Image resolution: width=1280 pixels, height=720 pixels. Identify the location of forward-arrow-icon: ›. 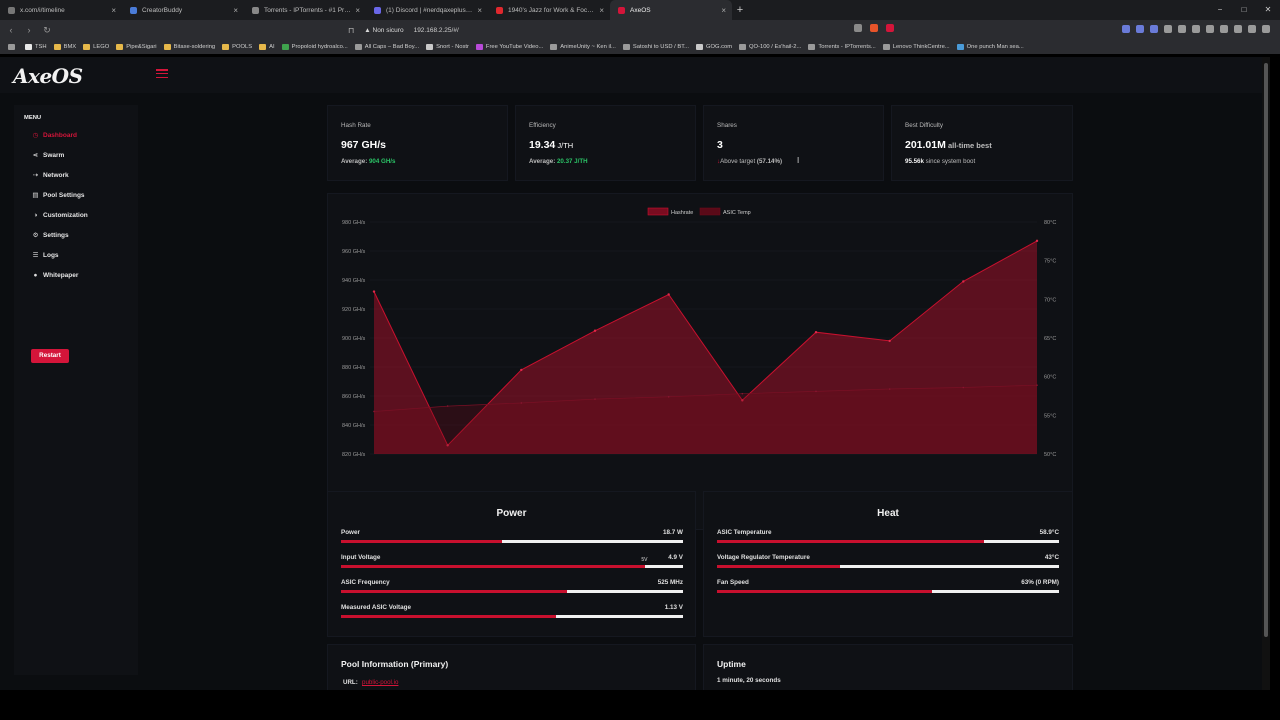
(29, 30).